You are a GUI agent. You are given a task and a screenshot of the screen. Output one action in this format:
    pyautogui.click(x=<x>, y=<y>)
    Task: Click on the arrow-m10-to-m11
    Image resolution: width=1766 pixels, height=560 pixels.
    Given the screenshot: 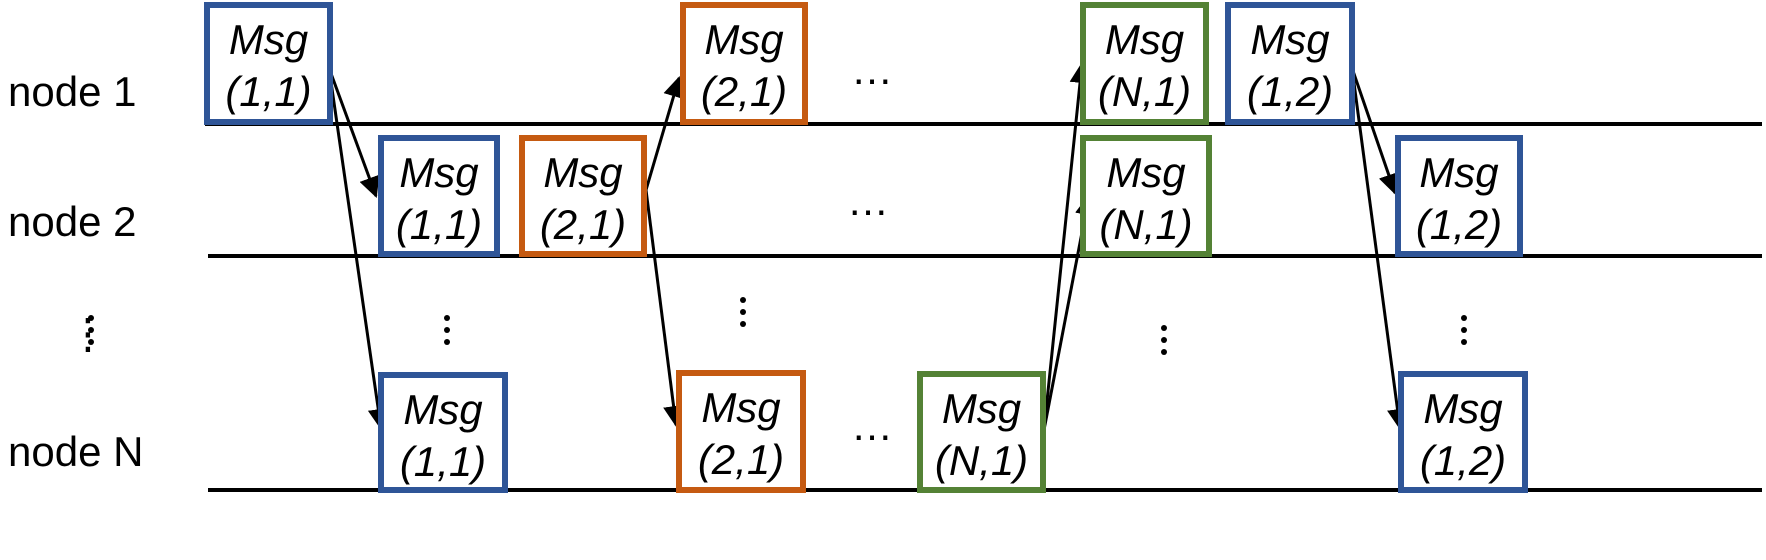 What is the action you would take?
    pyautogui.click(x=1374, y=131)
    